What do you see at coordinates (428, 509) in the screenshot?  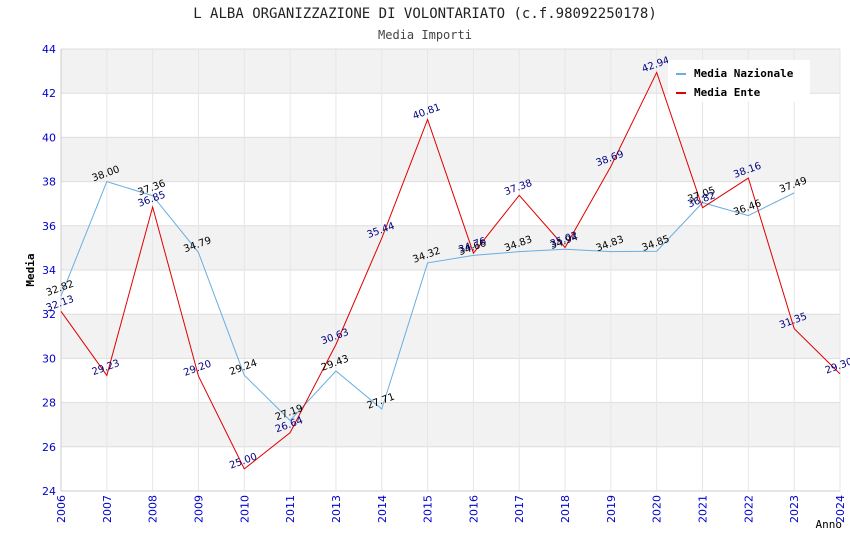 I see `x-tick-label: 2015` at bounding box center [428, 509].